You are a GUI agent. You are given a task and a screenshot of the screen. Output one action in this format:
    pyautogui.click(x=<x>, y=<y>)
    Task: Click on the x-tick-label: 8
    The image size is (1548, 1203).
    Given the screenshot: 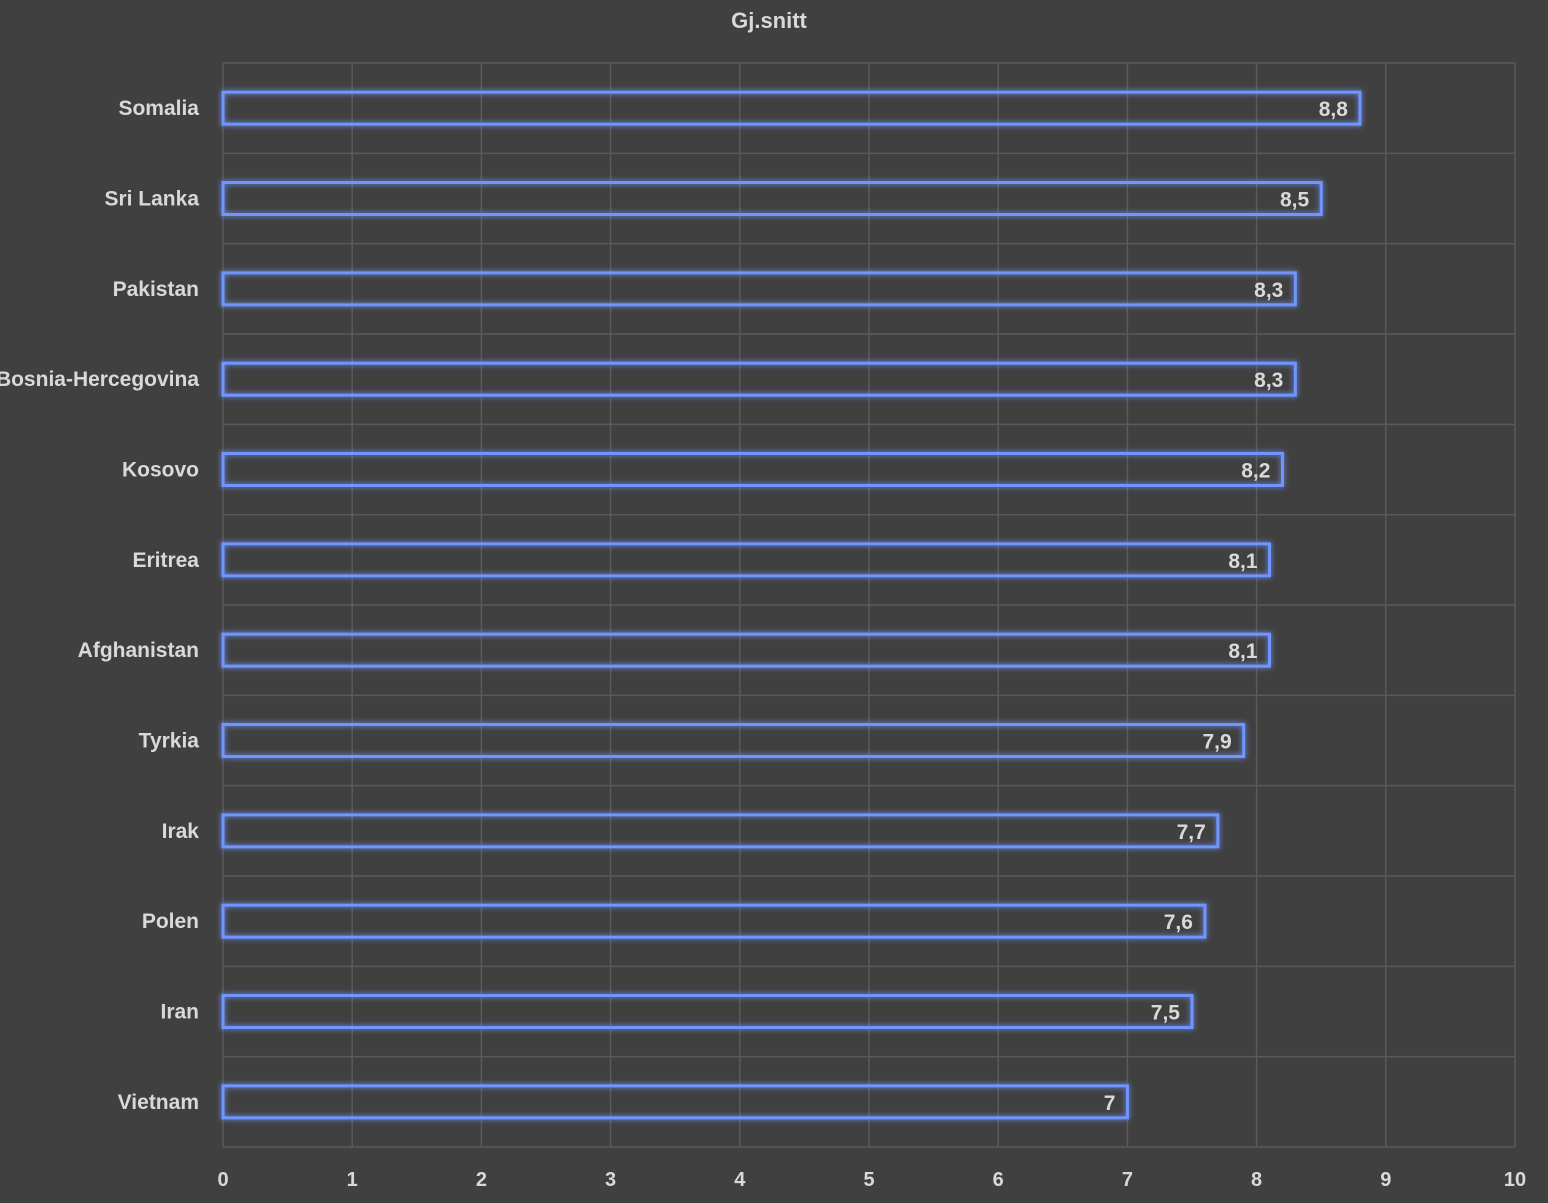 What is the action you would take?
    pyautogui.click(x=1256, y=1180)
    